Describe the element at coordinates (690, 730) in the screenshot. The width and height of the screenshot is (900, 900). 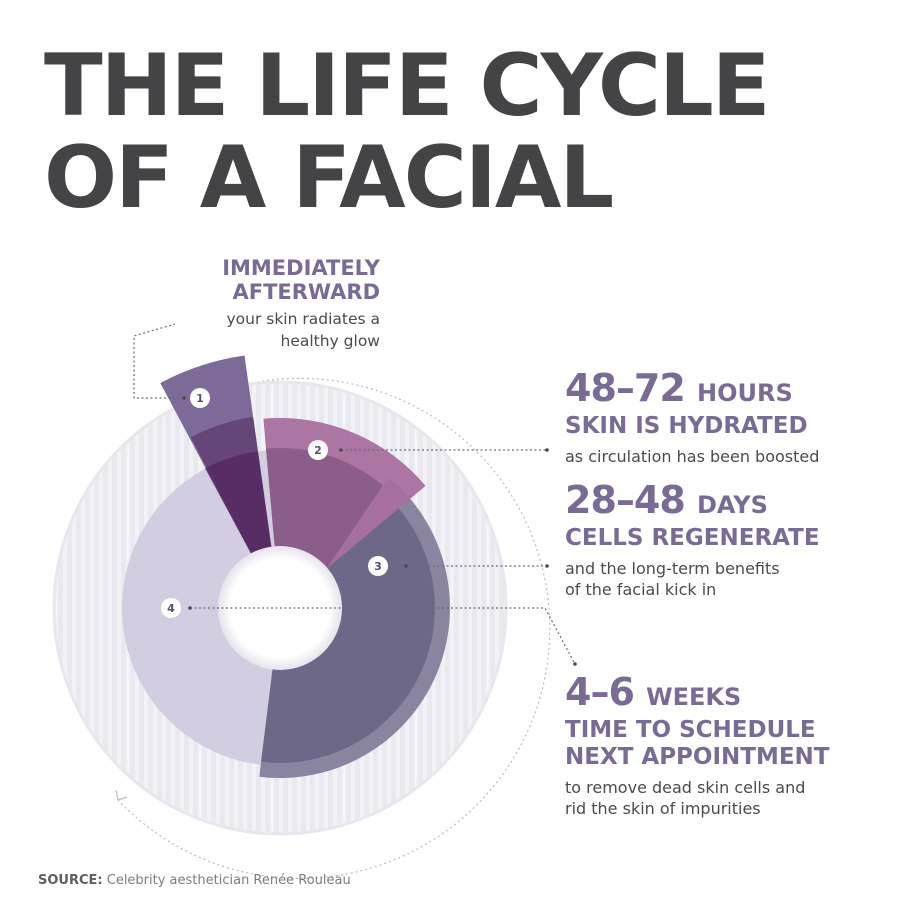
I see `stage-4-heading-line-1: TIME TO SCHEDULE` at that location.